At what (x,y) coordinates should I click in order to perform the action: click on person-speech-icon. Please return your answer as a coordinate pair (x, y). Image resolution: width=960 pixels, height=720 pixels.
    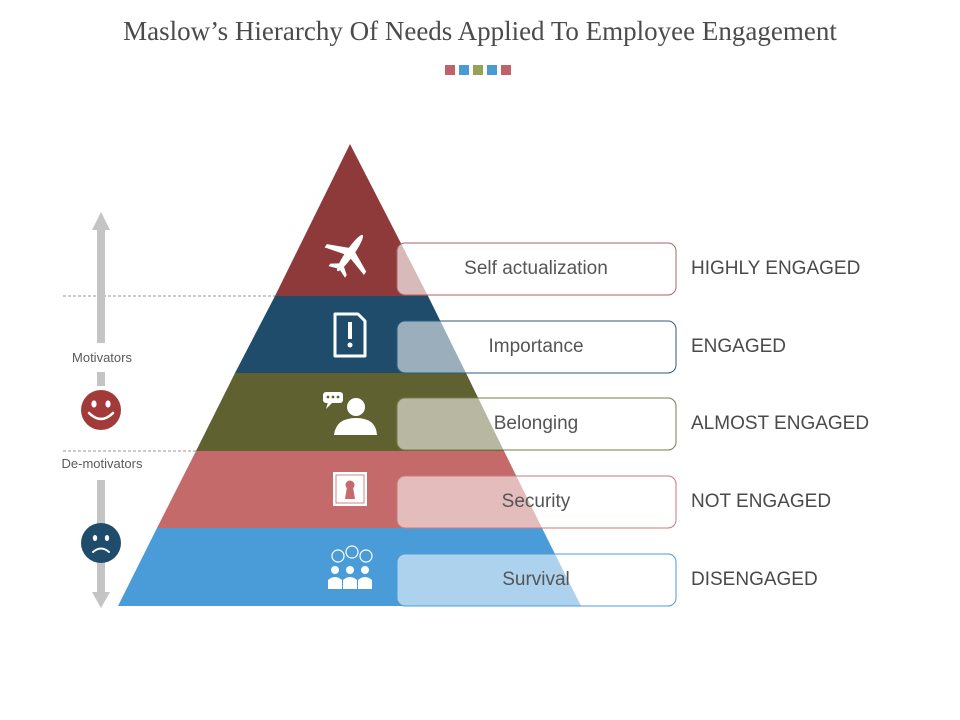
    Looking at the image, I should click on (350, 413).